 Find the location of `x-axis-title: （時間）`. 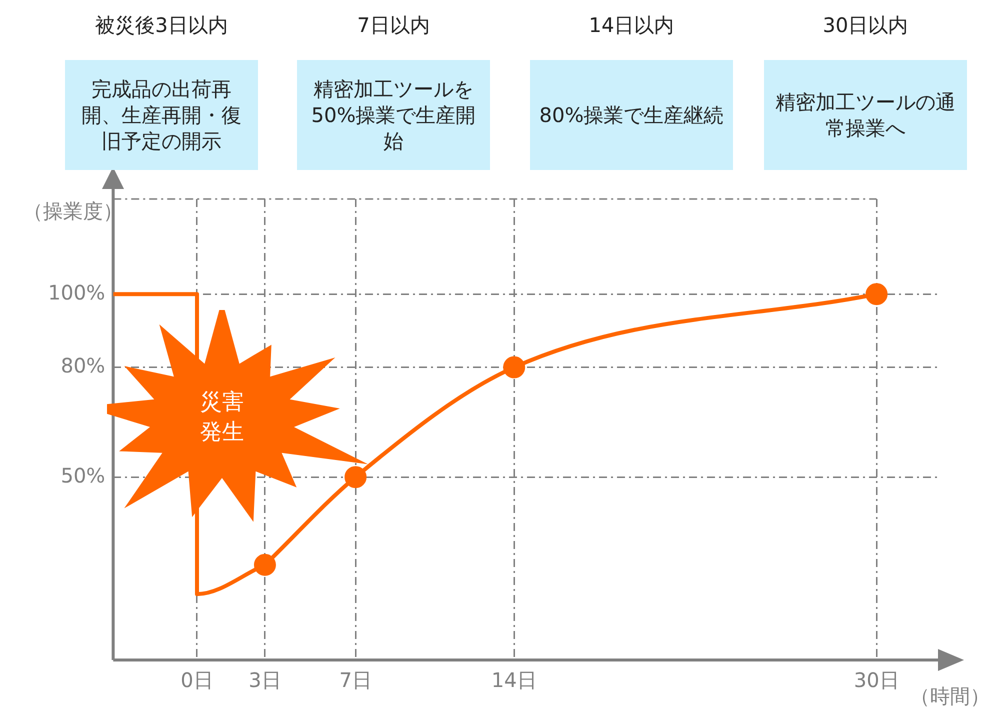

x-axis-title: （時間） is located at coordinates (950, 696).